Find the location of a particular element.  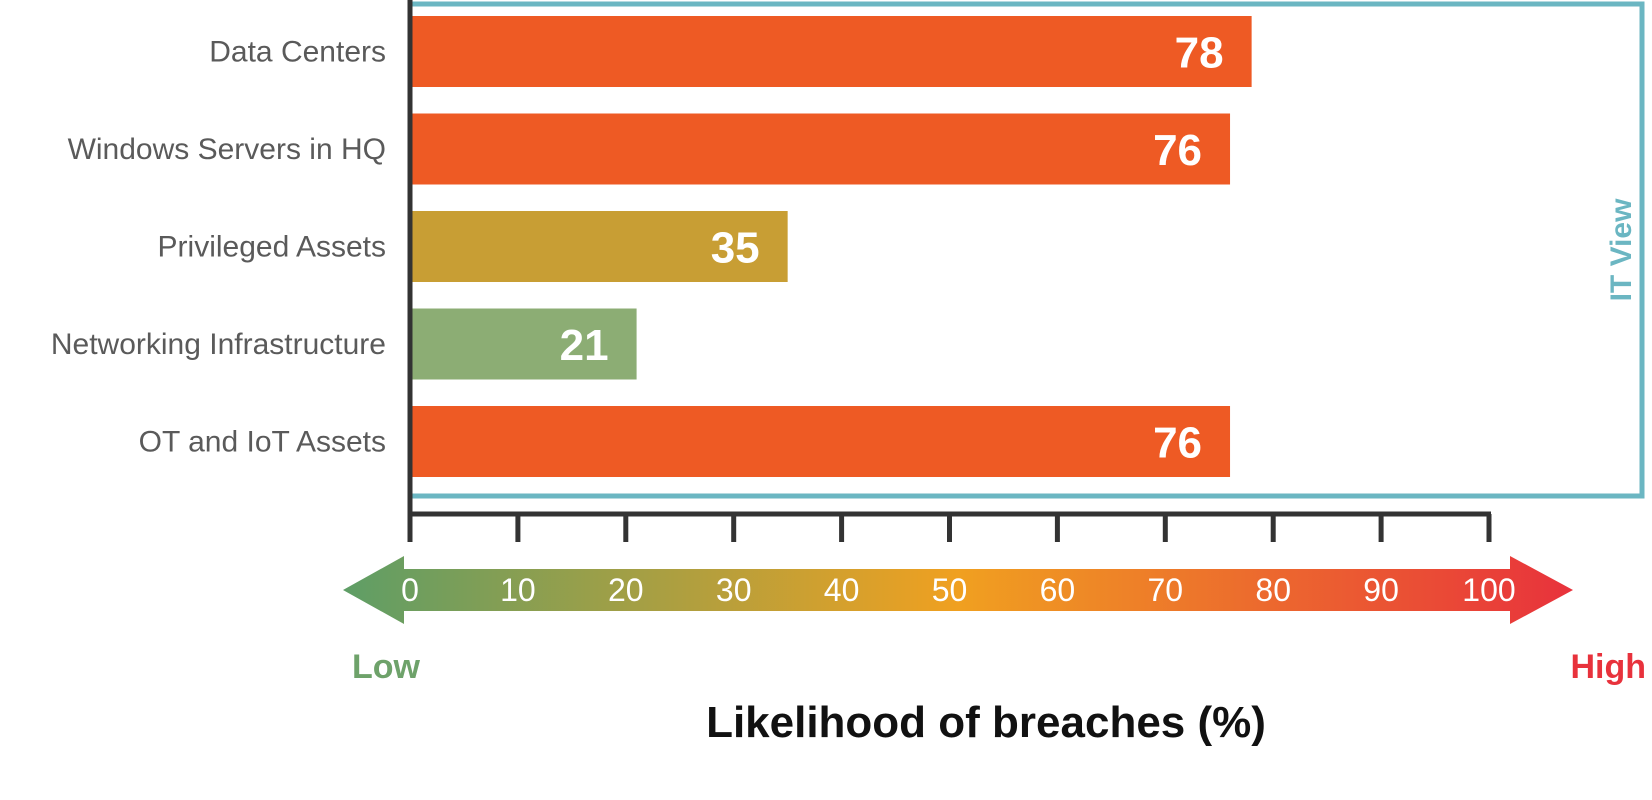

scale-label-30: 30 is located at coordinates (734, 590).